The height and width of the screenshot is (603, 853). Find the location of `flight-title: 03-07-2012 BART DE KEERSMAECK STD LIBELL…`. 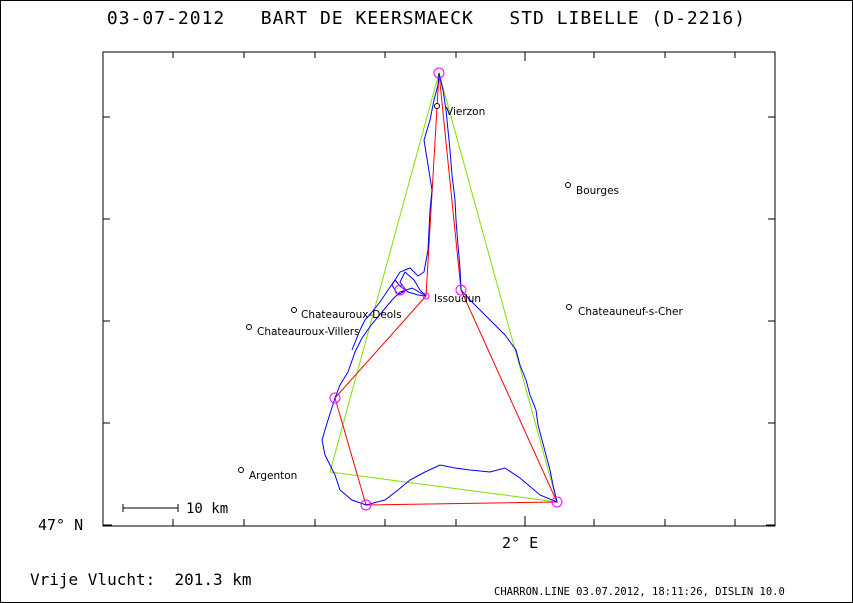

flight-title: 03-07-2012 BART DE KEERSMAECK STD LIBELL… is located at coordinates (426, 18).